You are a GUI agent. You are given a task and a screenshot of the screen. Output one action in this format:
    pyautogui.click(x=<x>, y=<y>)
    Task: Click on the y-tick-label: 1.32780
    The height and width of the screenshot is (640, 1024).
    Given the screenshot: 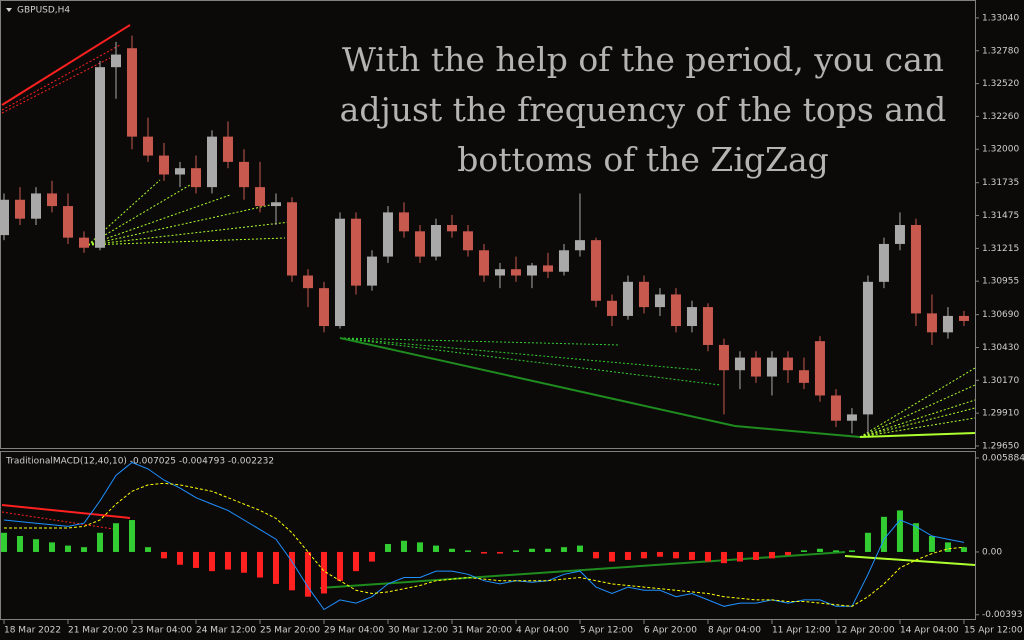 What is the action you would take?
    pyautogui.click(x=1000, y=51)
    